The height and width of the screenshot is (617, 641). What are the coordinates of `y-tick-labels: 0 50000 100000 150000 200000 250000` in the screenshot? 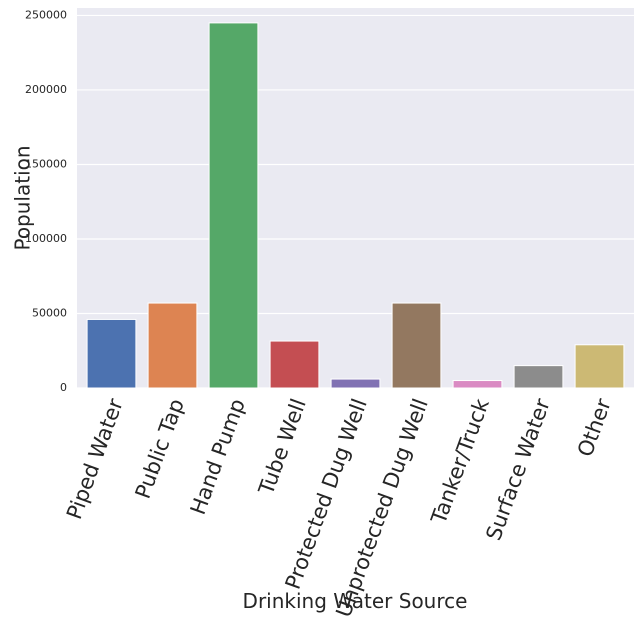 It's located at (46, 201).